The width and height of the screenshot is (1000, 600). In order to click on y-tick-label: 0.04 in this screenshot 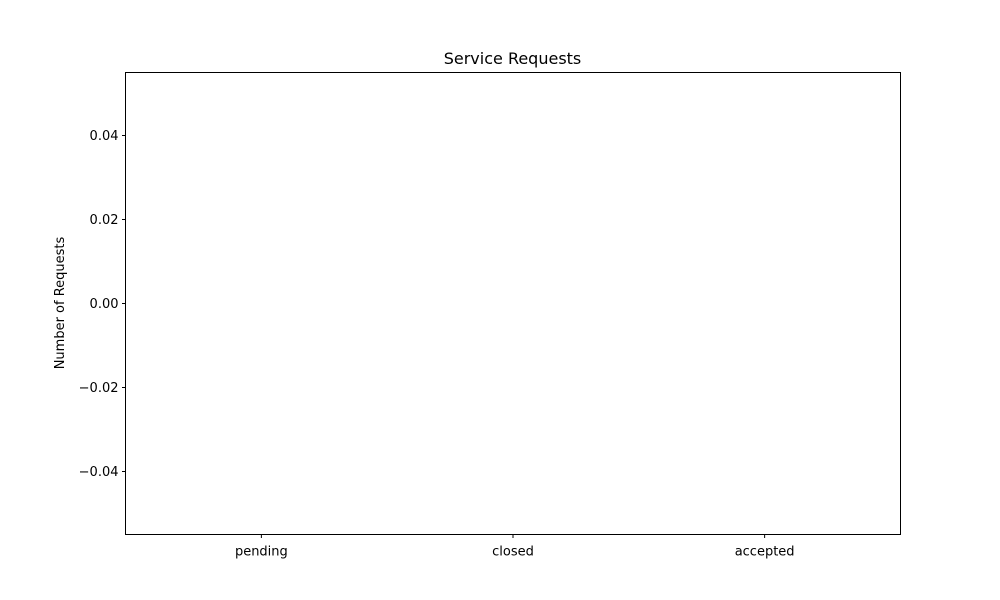, I will do `click(104, 136)`.